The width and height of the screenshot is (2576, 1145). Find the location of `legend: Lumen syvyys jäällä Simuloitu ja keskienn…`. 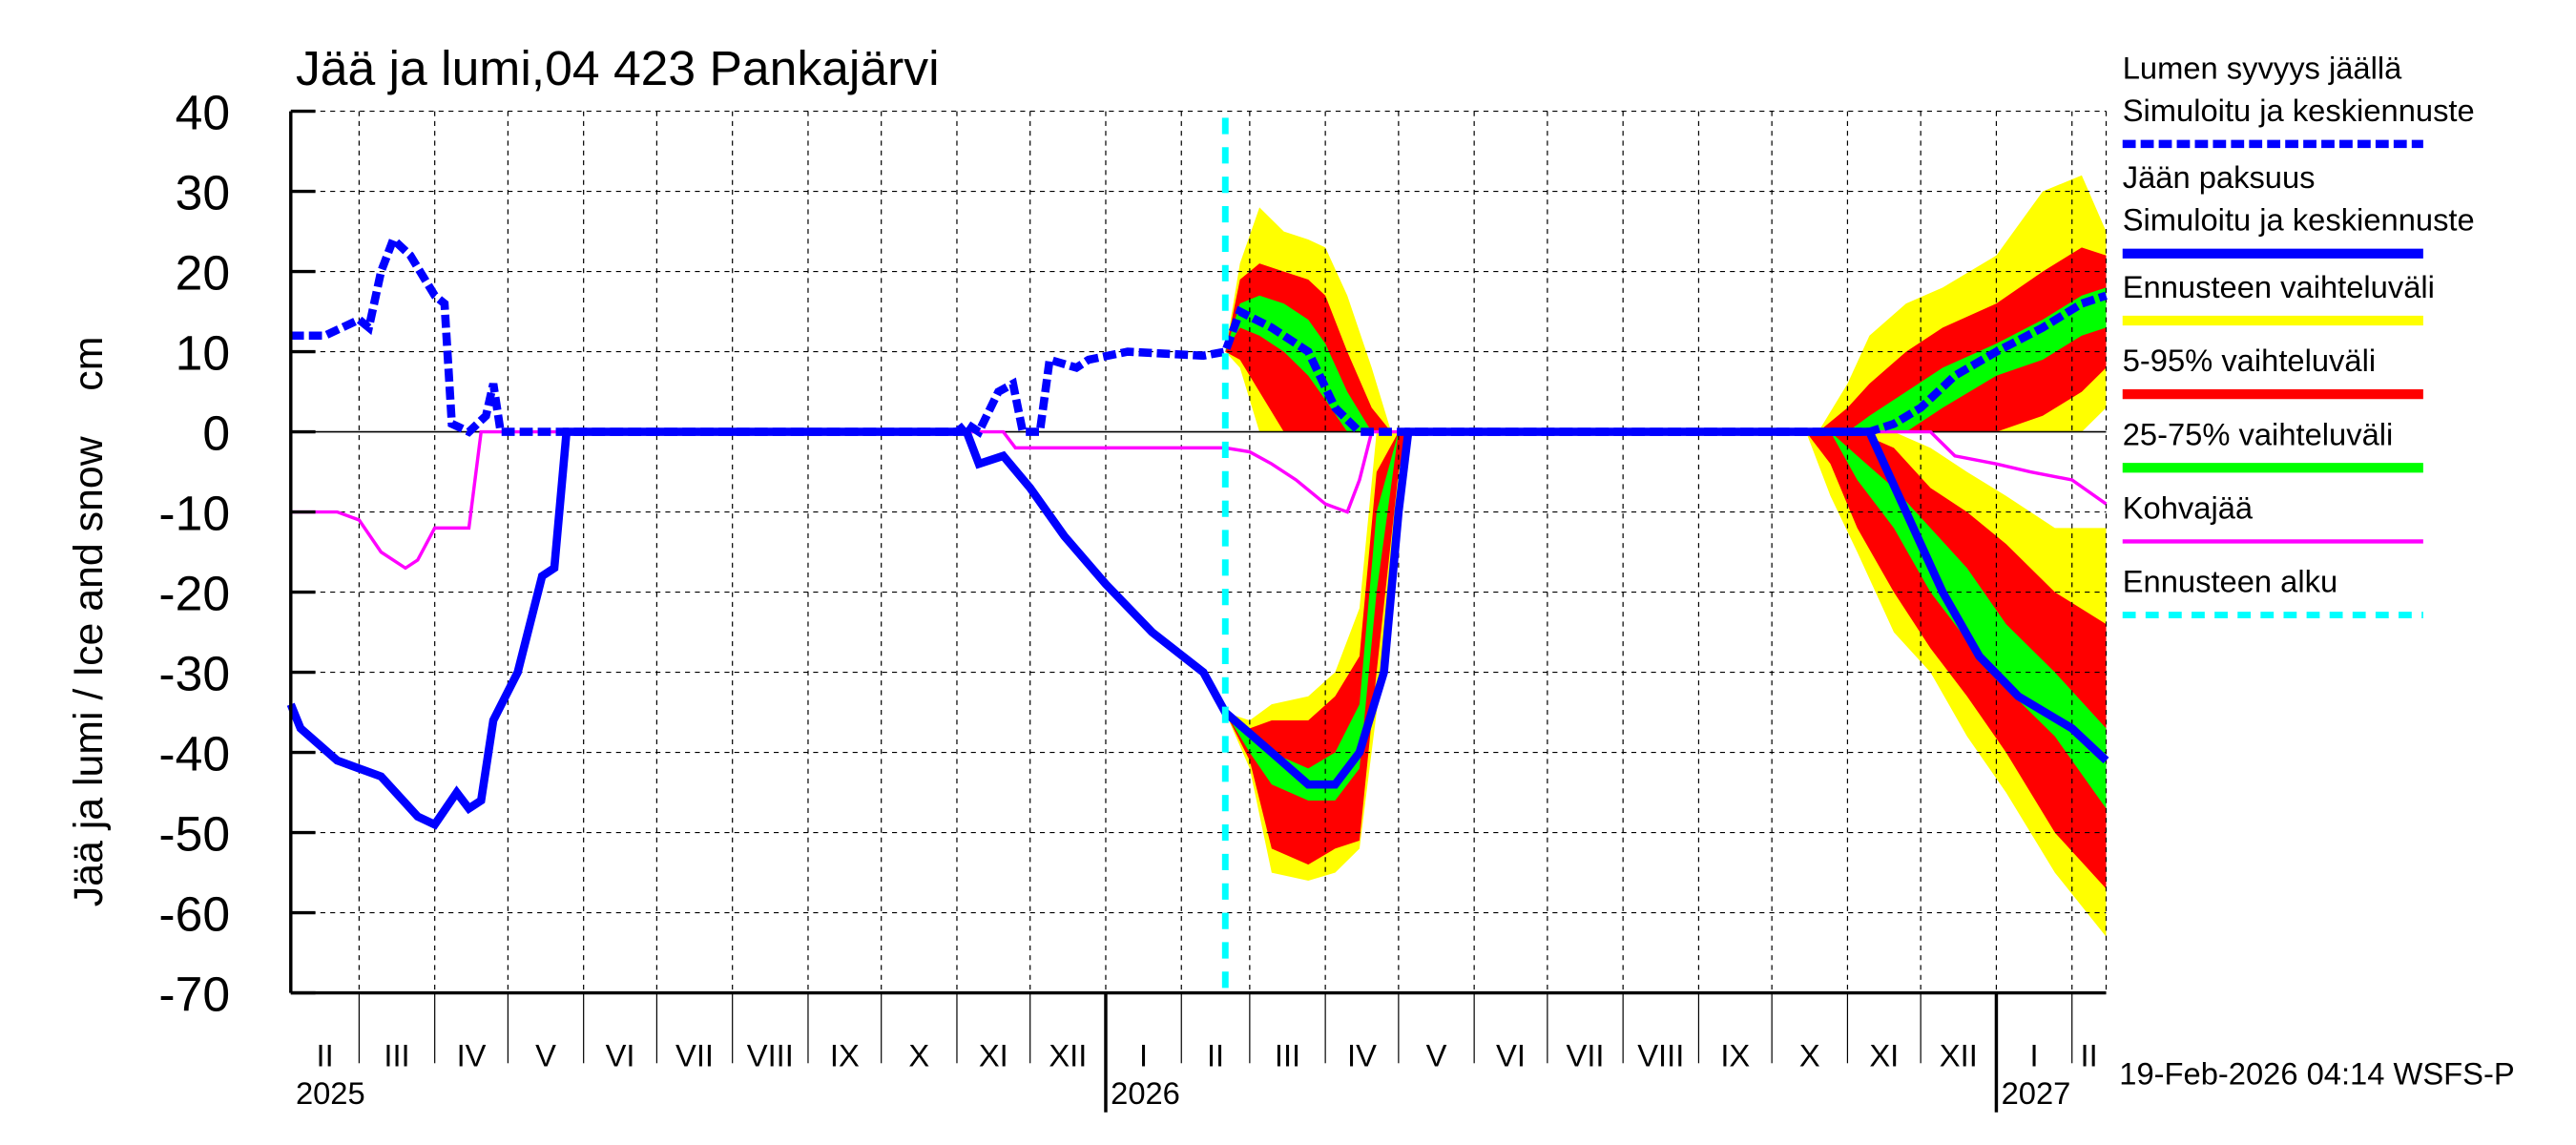

legend: Lumen syvyys jäällä Simuloitu ja keskienn… is located at coordinates (2299, 334).